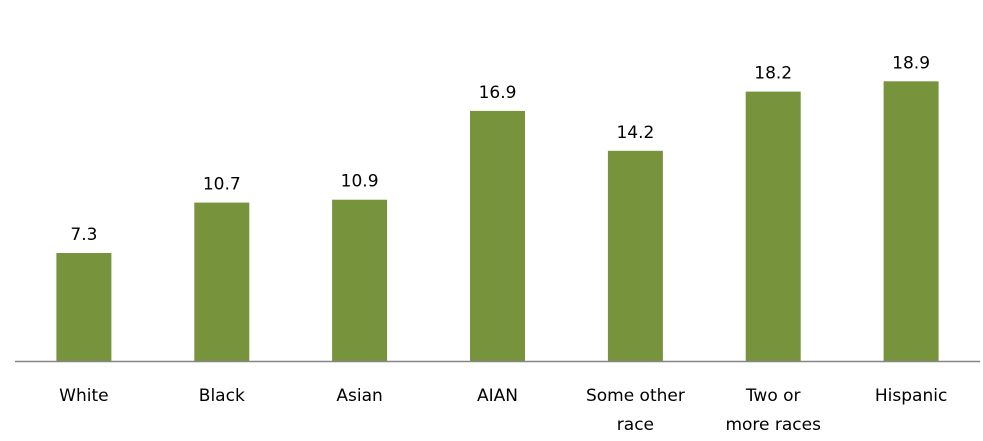  I want to click on bar-black, so click(221, 282).